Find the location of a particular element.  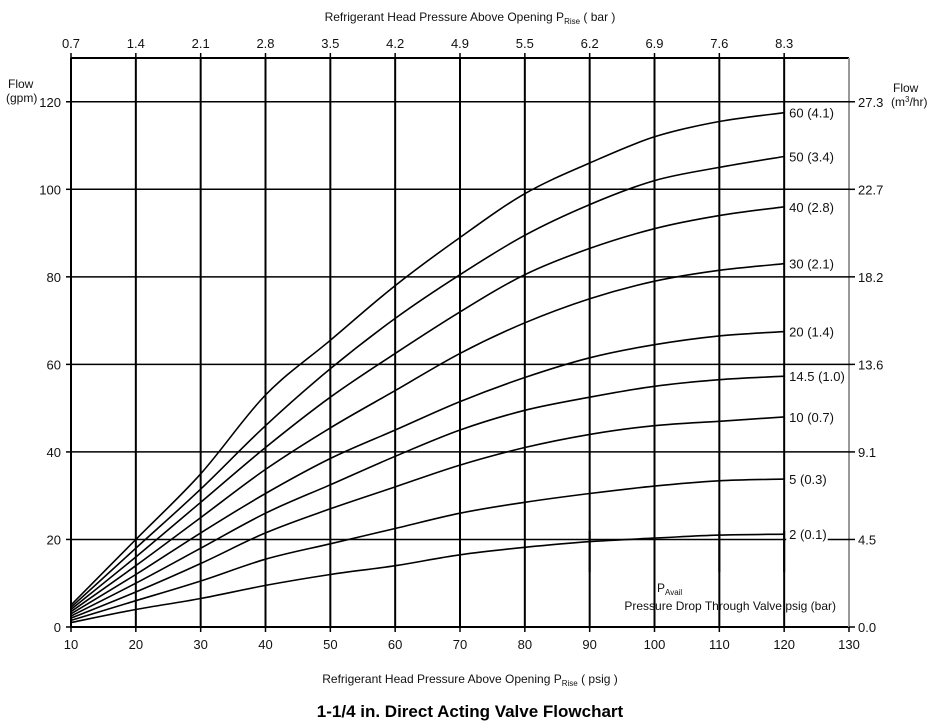

series-label: 14.5 (1.0) is located at coordinates (817, 376).